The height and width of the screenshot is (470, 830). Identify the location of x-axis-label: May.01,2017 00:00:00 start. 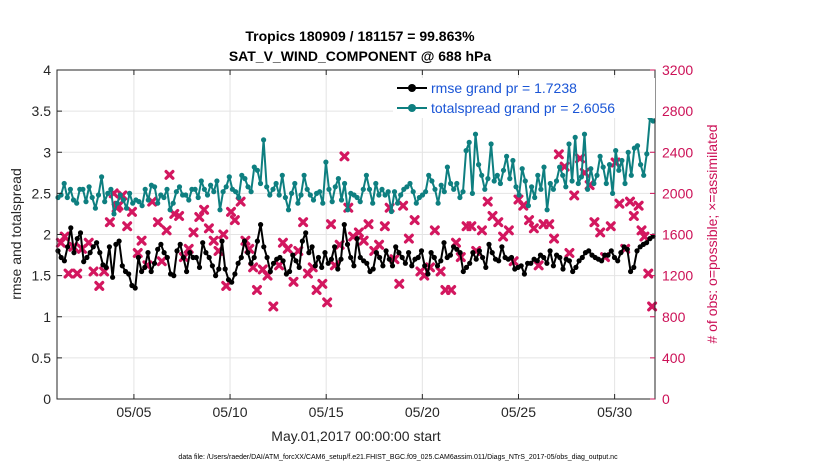
(356, 436).